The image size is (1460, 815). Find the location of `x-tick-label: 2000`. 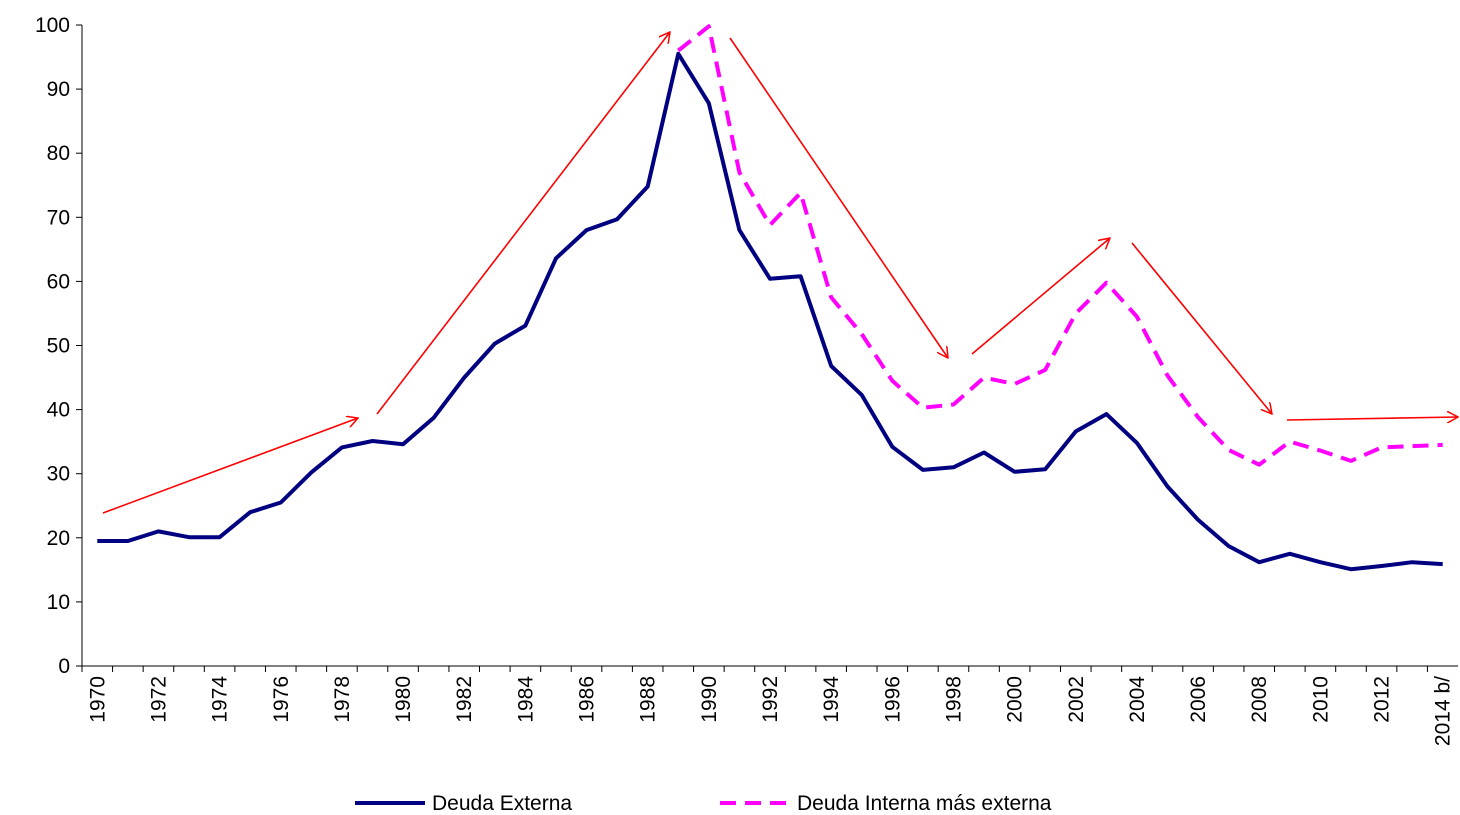

x-tick-label: 2000 is located at coordinates (1015, 699).